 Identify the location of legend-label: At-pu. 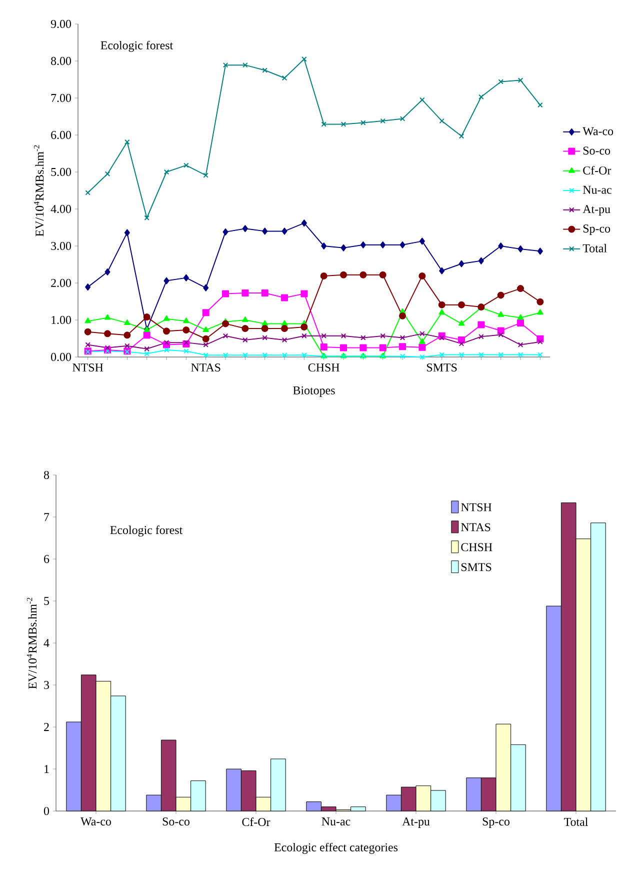
(596, 210).